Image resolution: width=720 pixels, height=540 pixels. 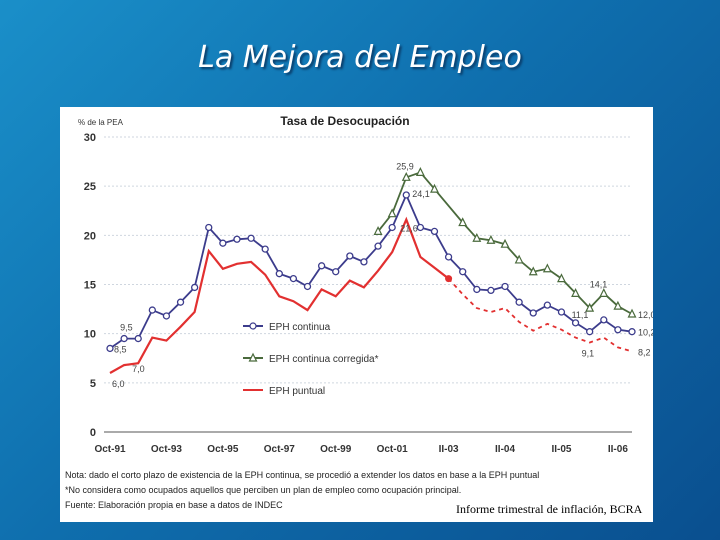 I want to click on x-tick-label: II-04, so click(x=505, y=449).